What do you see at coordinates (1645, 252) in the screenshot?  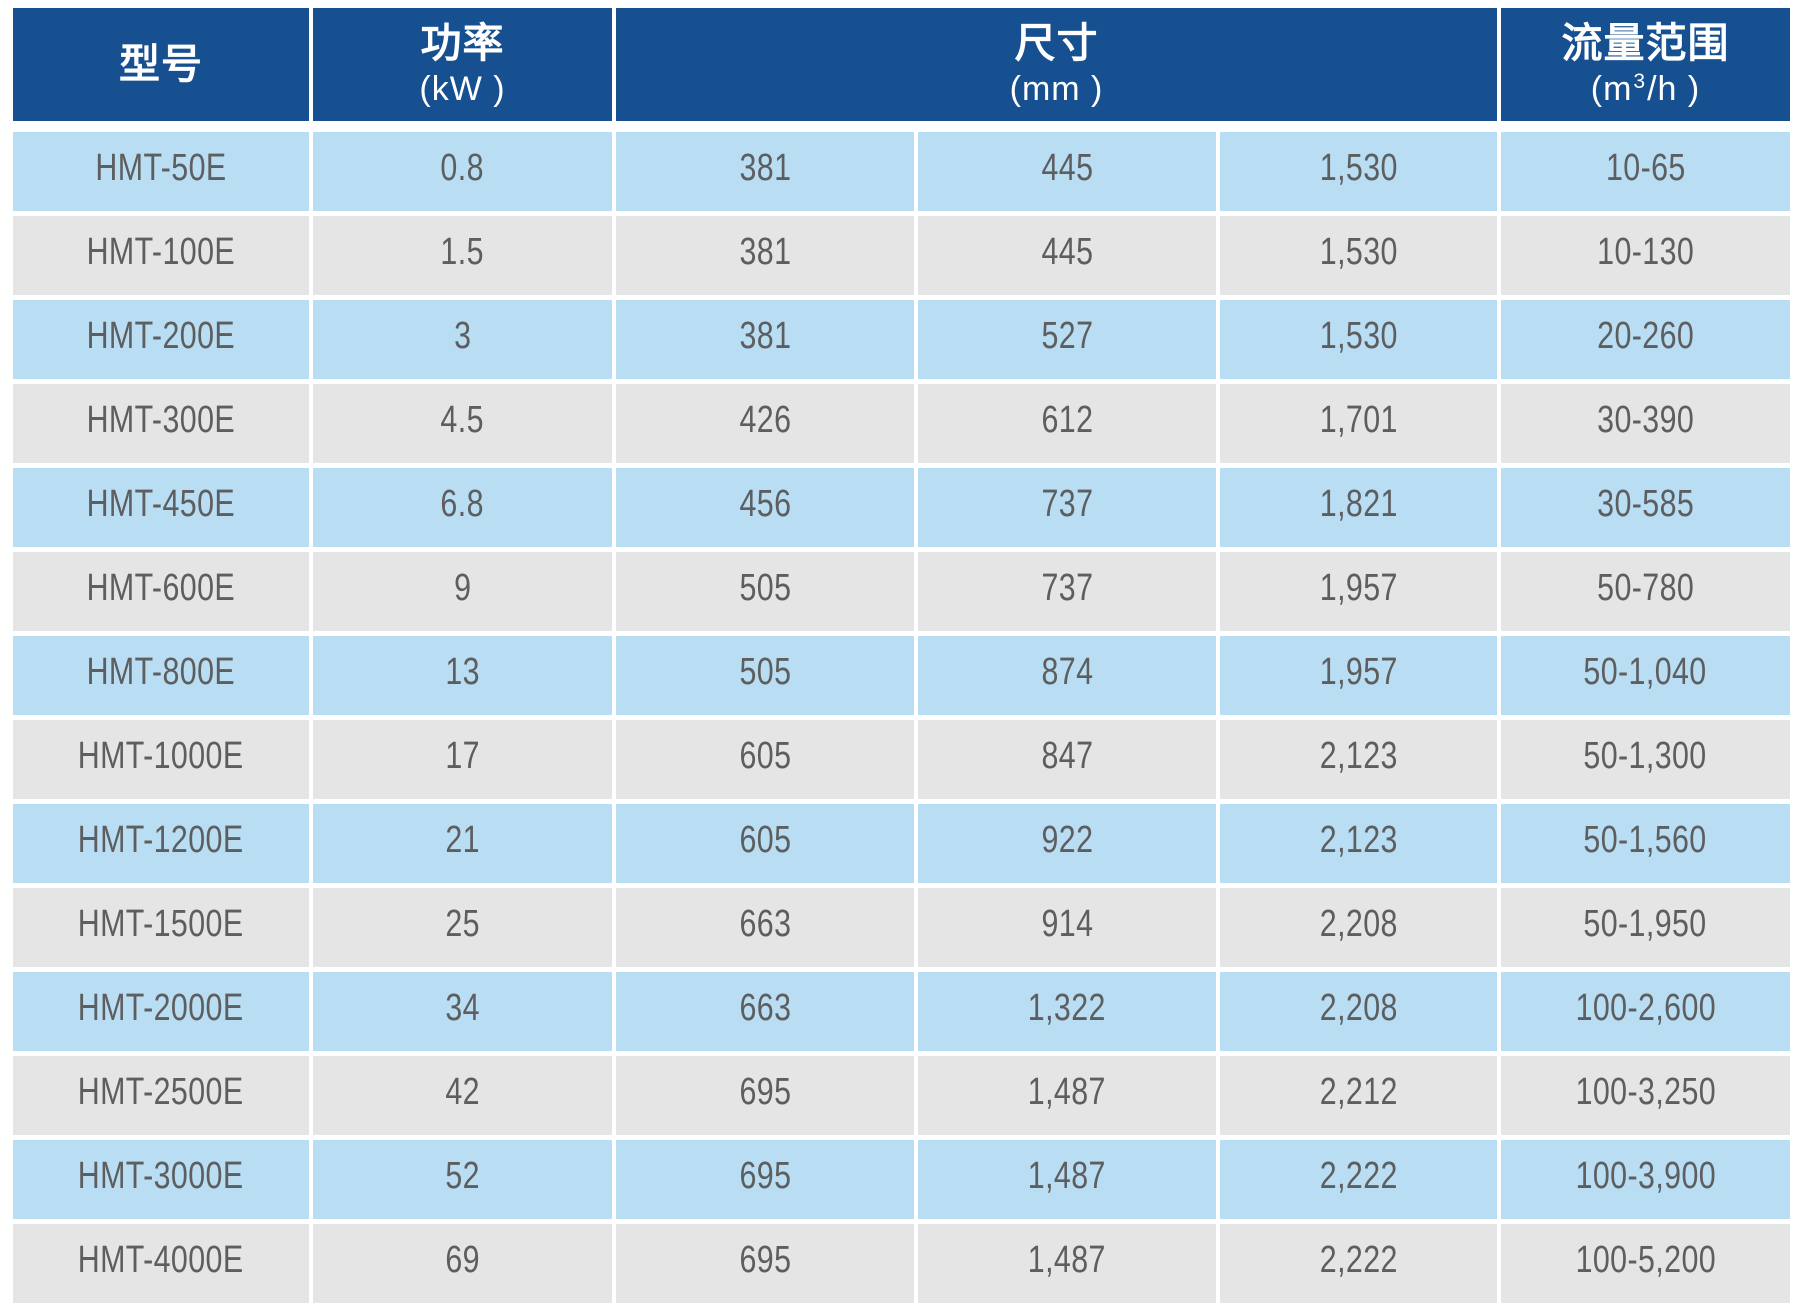 I see `cell-flow-value: 10-130` at bounding box center [1645, 252].